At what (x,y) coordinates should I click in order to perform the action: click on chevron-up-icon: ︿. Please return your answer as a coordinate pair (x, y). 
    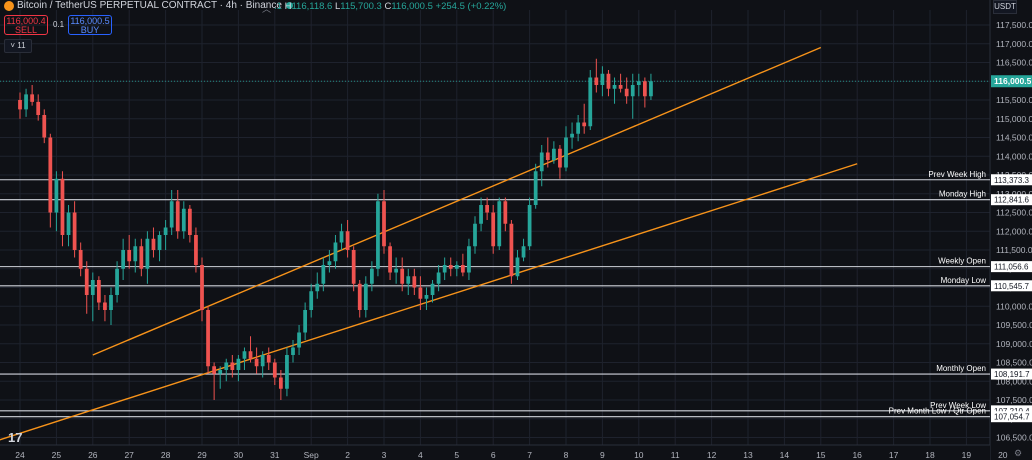
    Looking at the image, I should click on (267, 9).